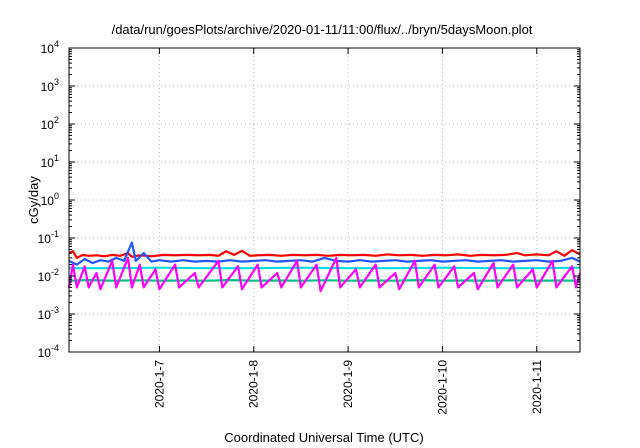 The image size is (640, 448). What do you see at coordinates (50, 85) in the screenshot?
I see `y-tick-label: 10³` at bounding box center [50, 85].